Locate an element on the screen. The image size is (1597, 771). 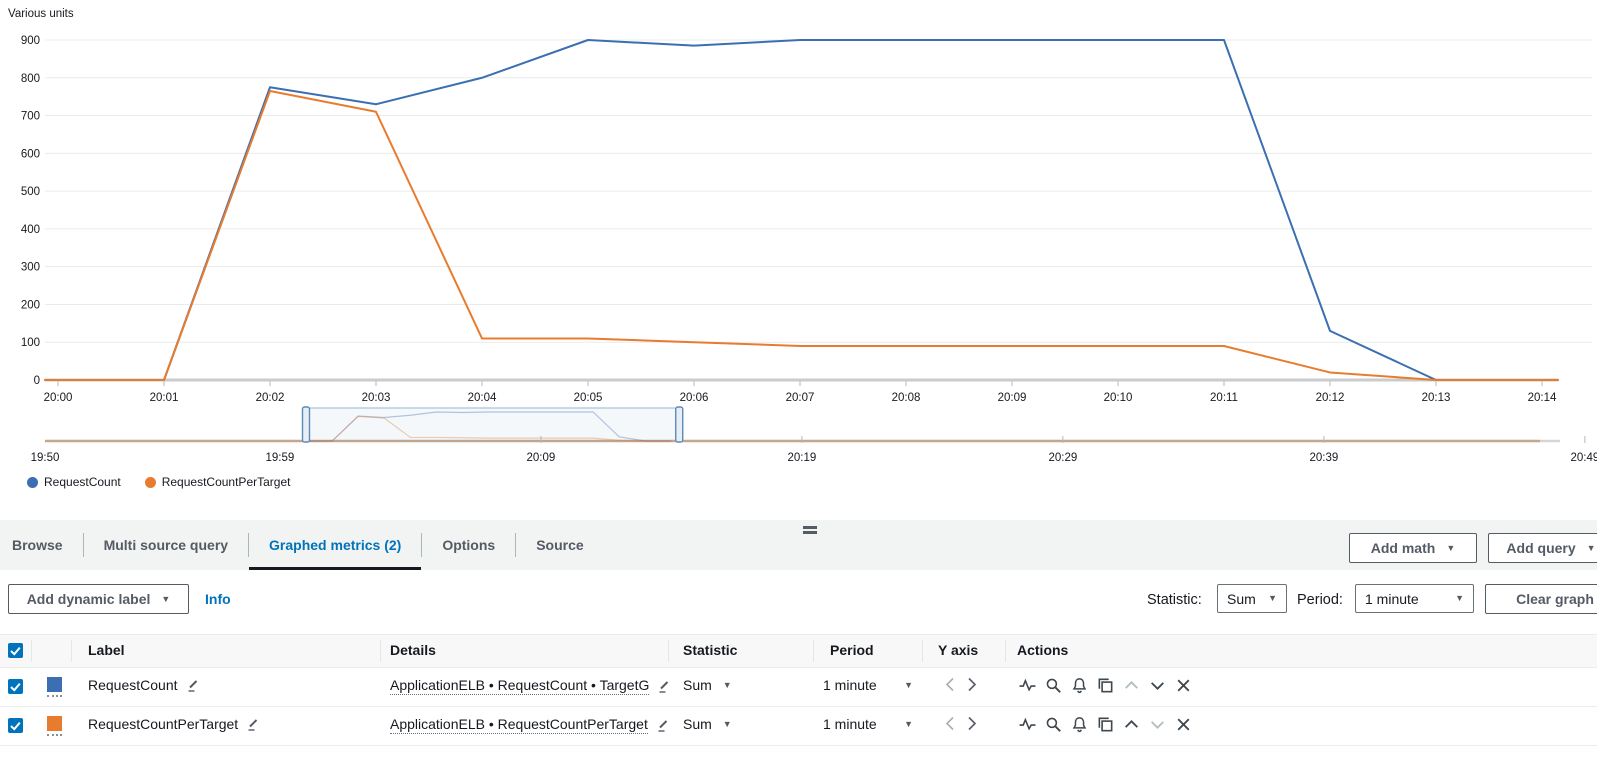
col-header-actions: Actions is located at coordinates (1043, 650).